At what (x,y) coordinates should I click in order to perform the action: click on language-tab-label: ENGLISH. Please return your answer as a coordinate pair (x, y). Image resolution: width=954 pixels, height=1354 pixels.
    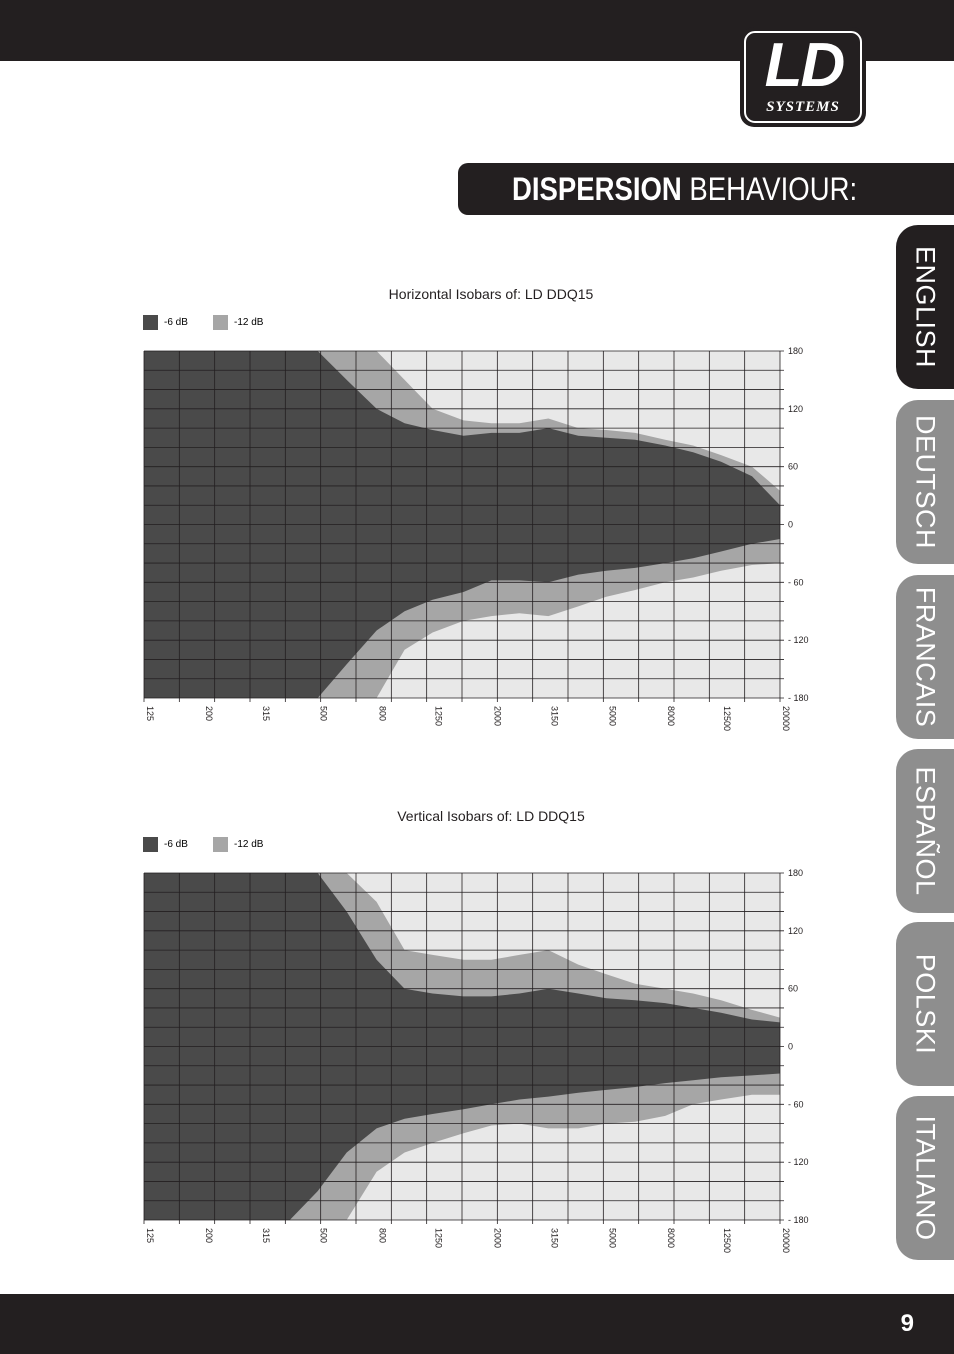
    Looking at the image, I should click on (925, 307).